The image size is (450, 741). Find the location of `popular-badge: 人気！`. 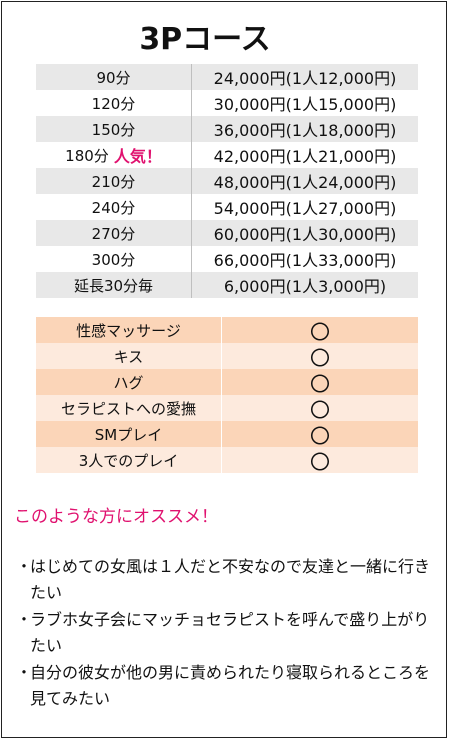

popular-badge: 人気！ is located at coordinates (137, 156).